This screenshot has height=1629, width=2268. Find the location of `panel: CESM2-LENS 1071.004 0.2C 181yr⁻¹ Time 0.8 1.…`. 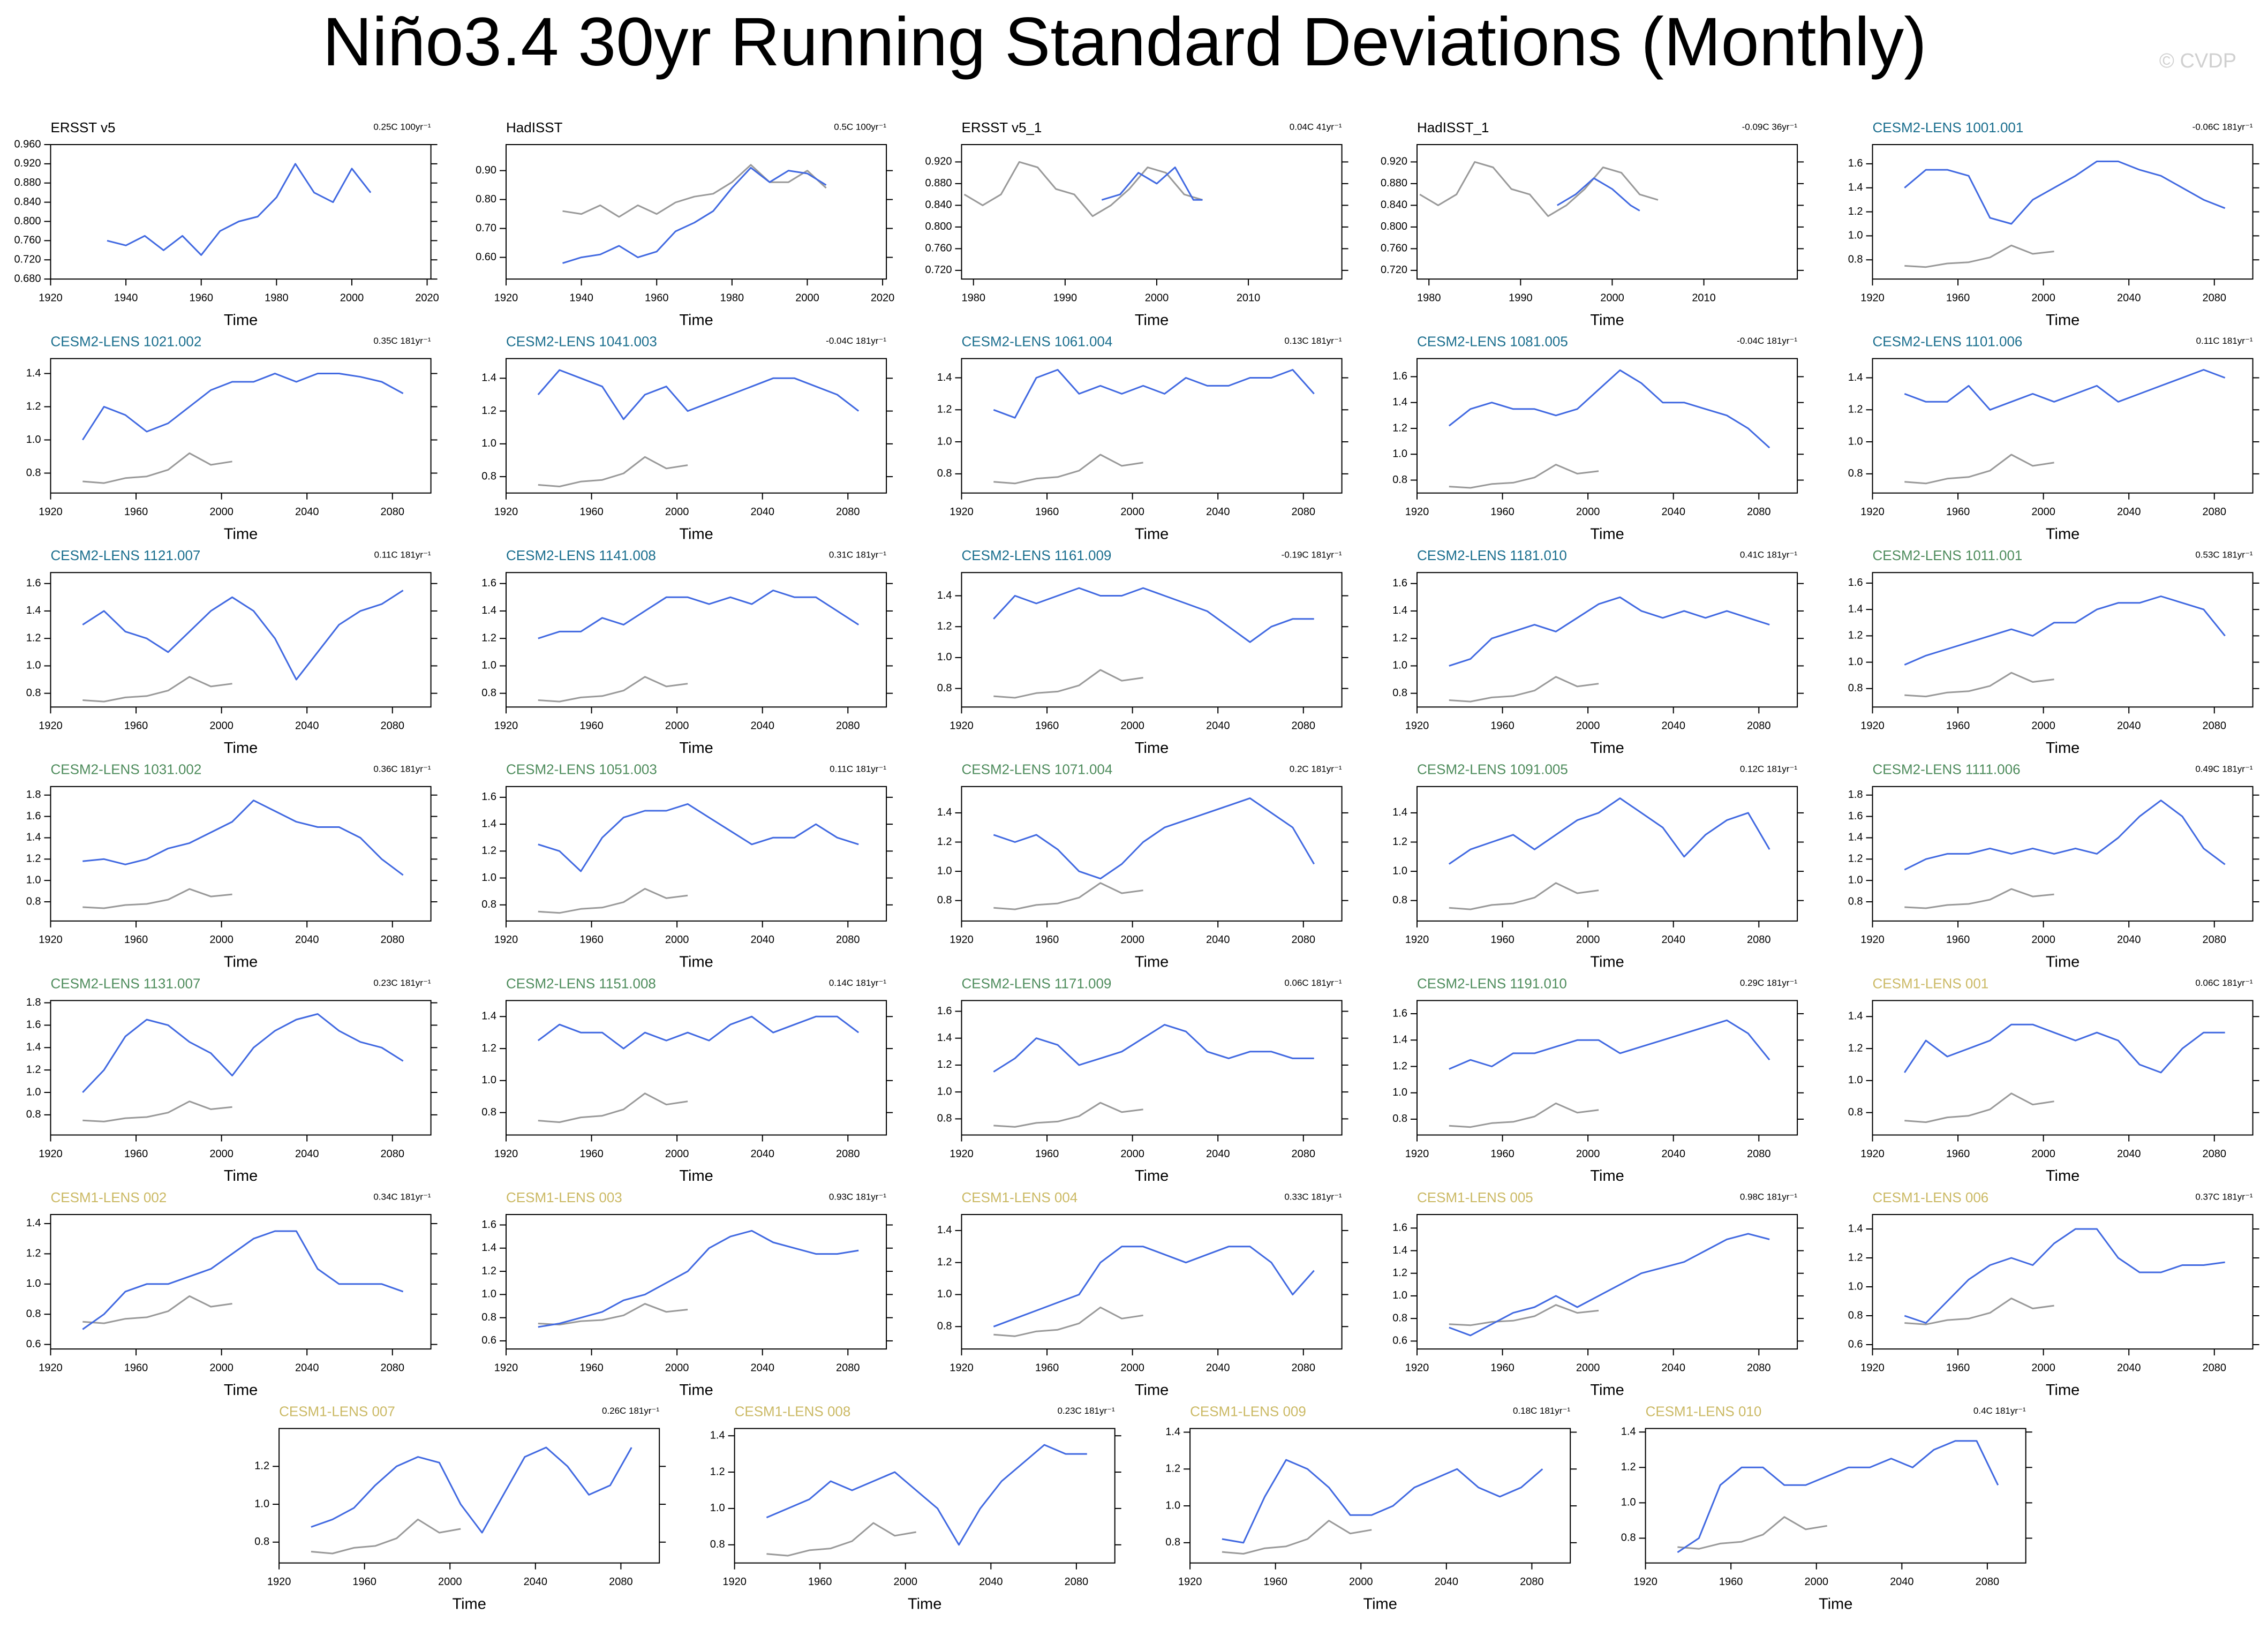

panel: CESM2-LENS 1071.004 0.2C 181yr⁻¹ Time 0.8 1.… is located at coordinates (1143, 866).